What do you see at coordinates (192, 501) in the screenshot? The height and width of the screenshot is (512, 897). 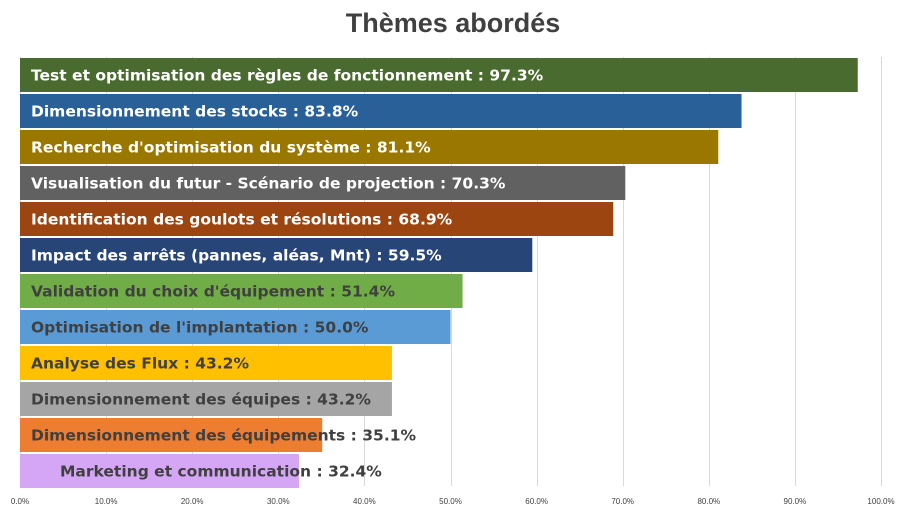 I see `x-tick-label: 20.0%` at bounding box center [192, 501].